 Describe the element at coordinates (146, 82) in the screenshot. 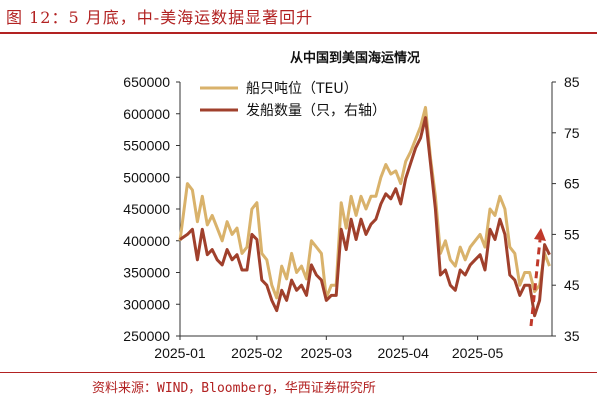

I see `y-left-tick-label: 650000` at that location.